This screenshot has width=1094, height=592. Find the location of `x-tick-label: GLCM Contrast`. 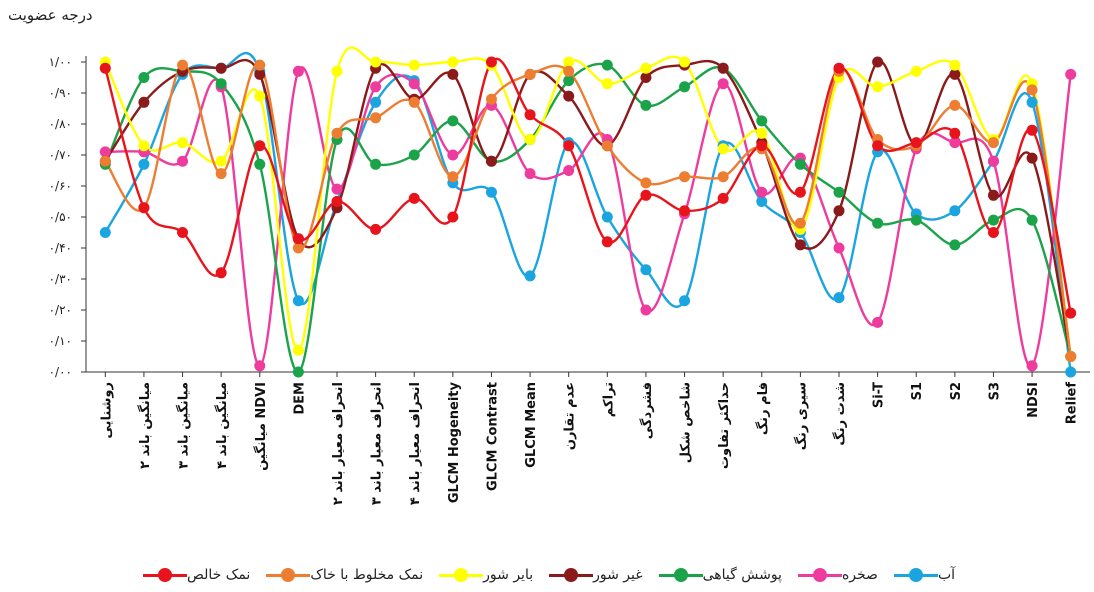

x-tick-label: GLCM Contrast is located at coordinates (492, 436).